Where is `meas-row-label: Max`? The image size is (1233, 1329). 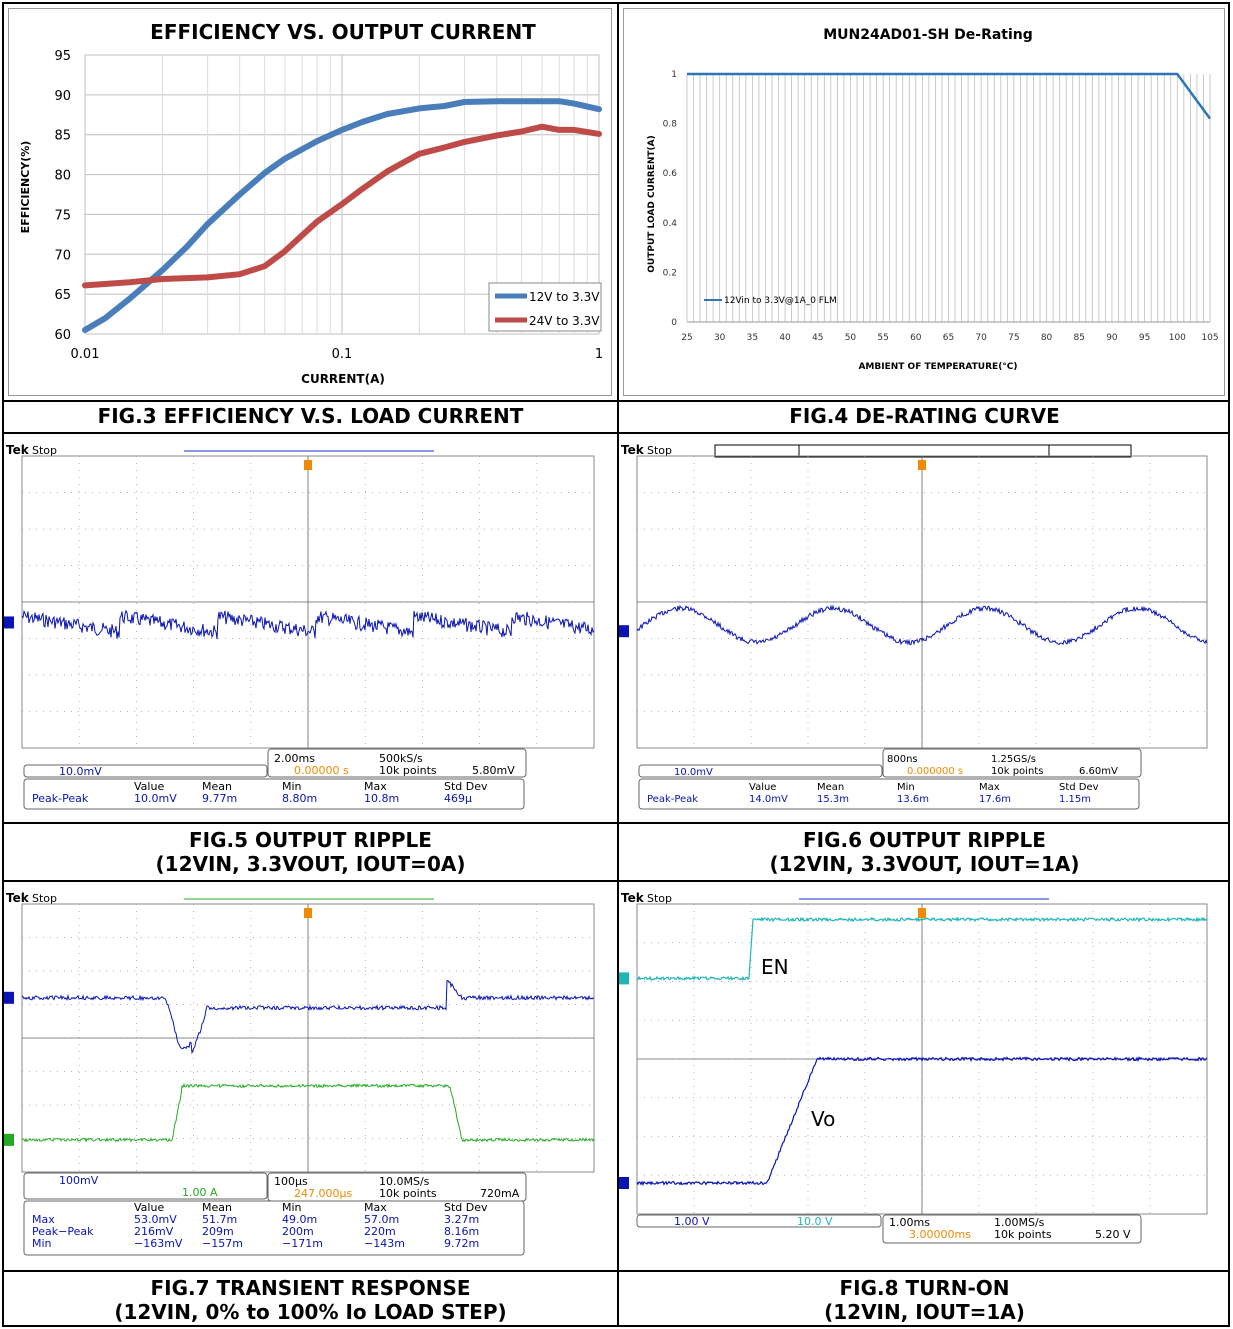 meas-row-label: Max is located at coordinates (43, 1219).